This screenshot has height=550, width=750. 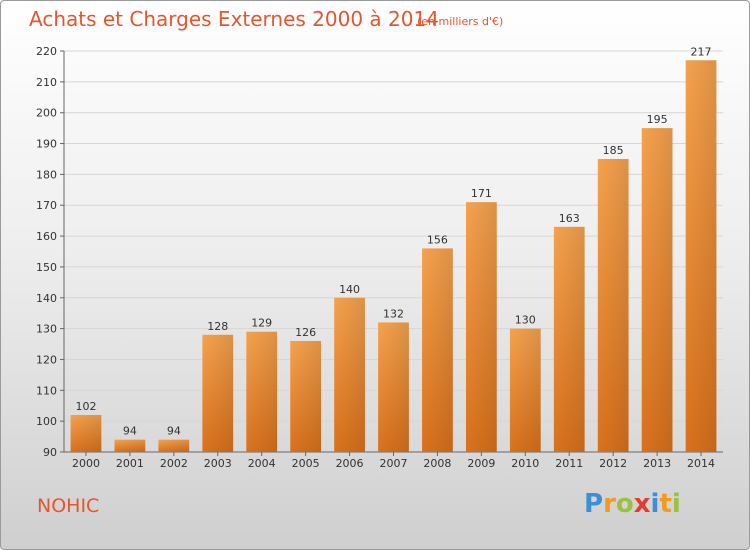 What do you see at coordinates (394, 463) in the screenshot?
I see `x-tick-label: 2007` at bounding box center [394, 463].